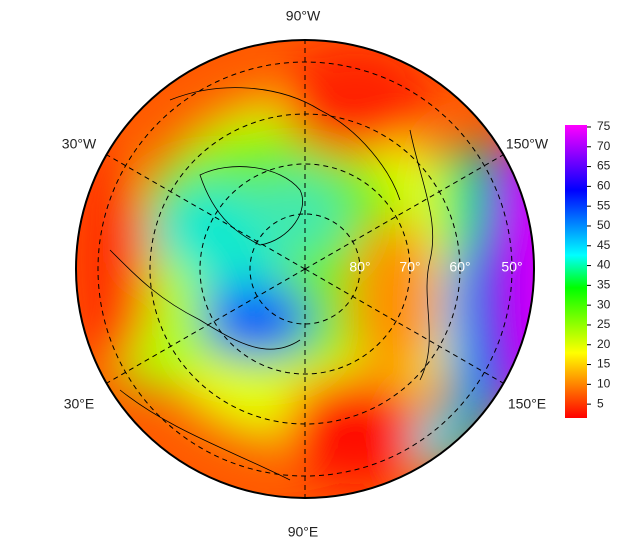 This screenshot has height=557, width=625. I want to click on latitude-label: 80°, so click(359, 267).